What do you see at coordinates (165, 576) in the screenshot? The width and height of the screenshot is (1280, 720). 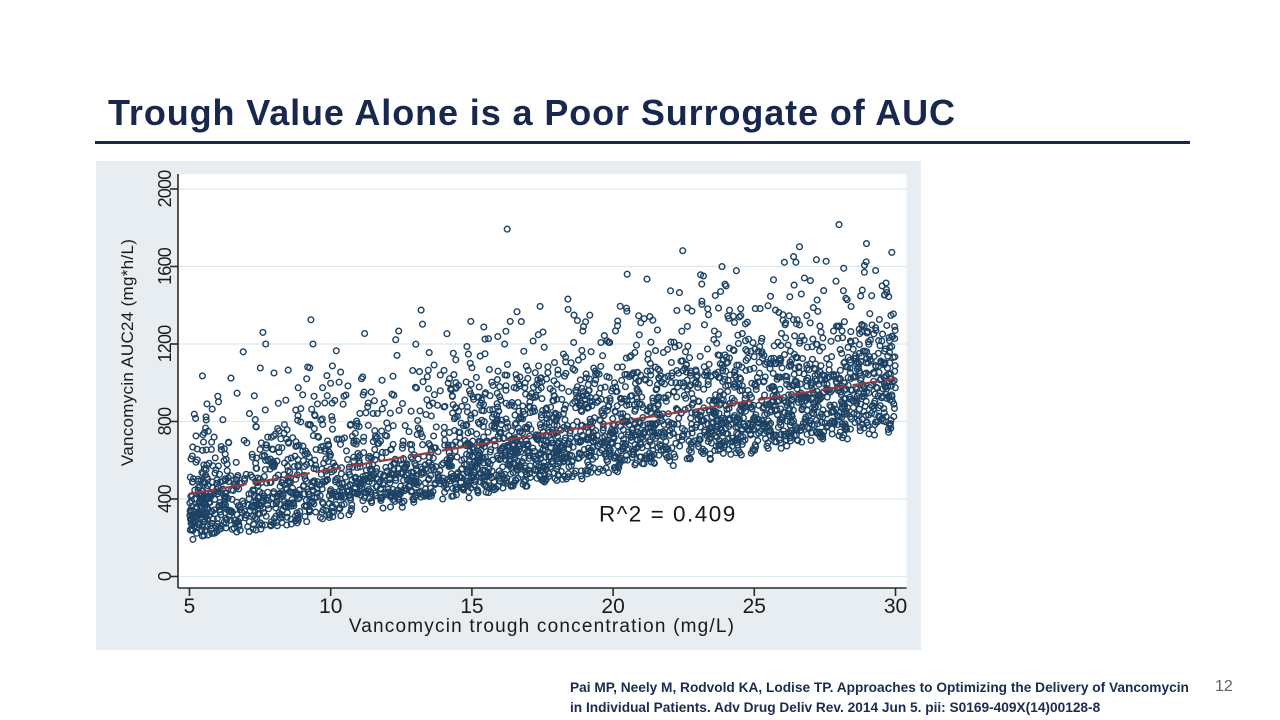 I see `svg-text: 0` at bounding box center [165, 576].